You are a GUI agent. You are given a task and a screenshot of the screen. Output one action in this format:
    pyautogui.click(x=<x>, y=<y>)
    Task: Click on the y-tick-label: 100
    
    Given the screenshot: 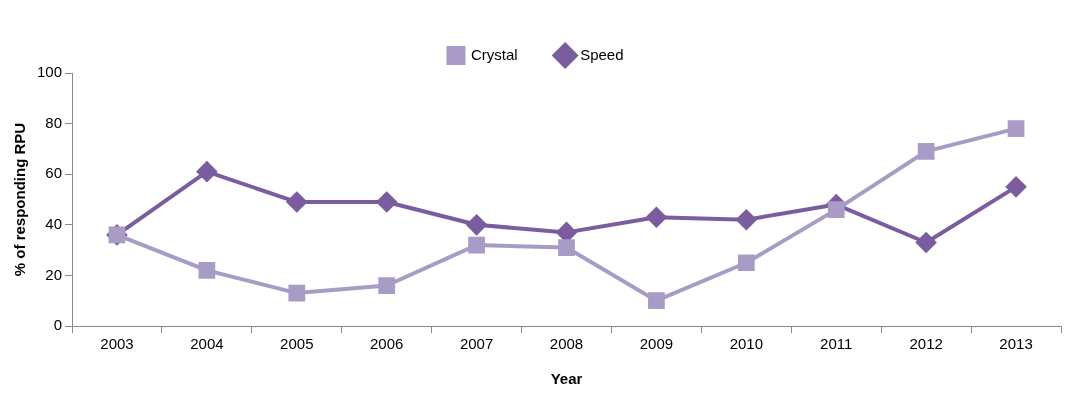 What is the action you would take?
    pyautogui.click(x=50, y=72)
    